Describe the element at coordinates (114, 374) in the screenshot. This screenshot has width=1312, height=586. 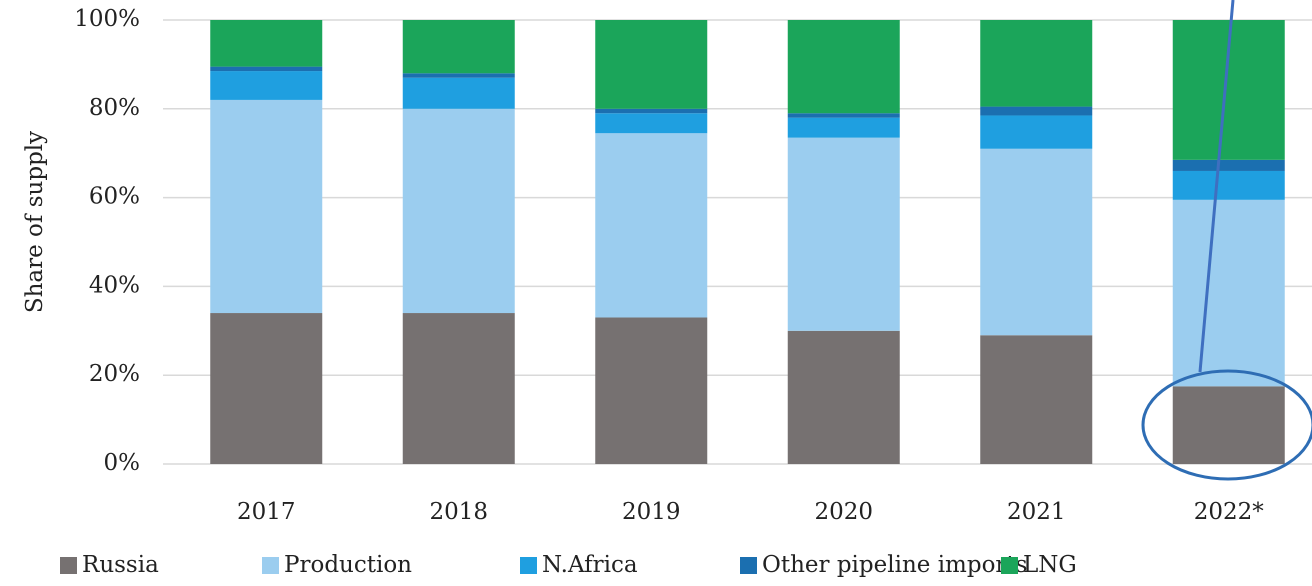
I see `y-tick-label: 20%` at that location.